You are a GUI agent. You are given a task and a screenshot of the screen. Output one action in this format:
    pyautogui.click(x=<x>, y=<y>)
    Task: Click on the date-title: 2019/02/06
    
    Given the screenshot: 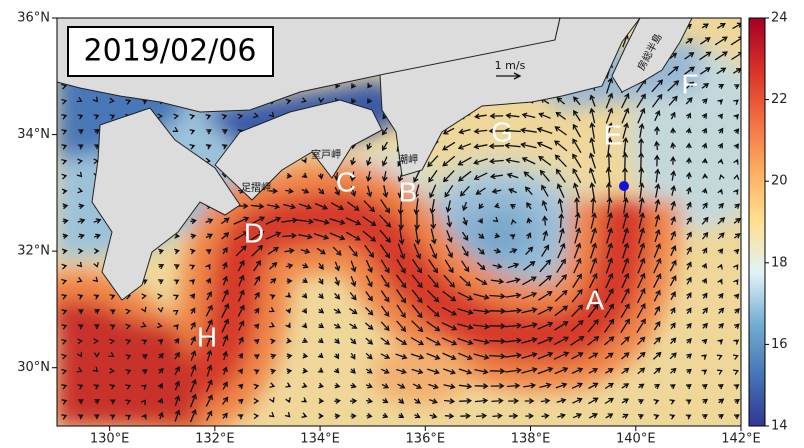 What is the action you would take?
    pyautogui.click(x=170, y=51)
    